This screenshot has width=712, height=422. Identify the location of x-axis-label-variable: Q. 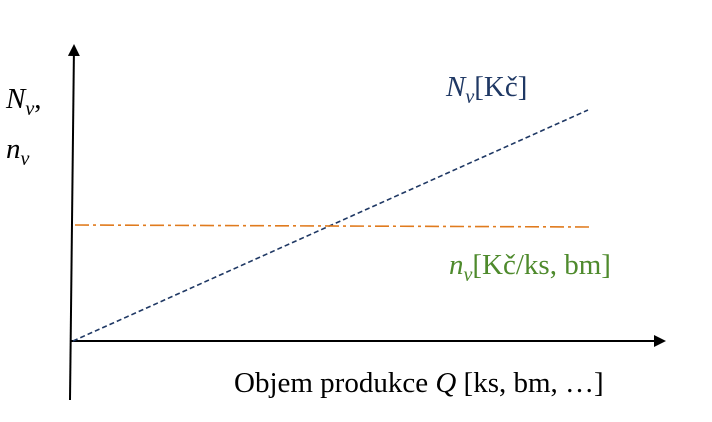
(445, 383).